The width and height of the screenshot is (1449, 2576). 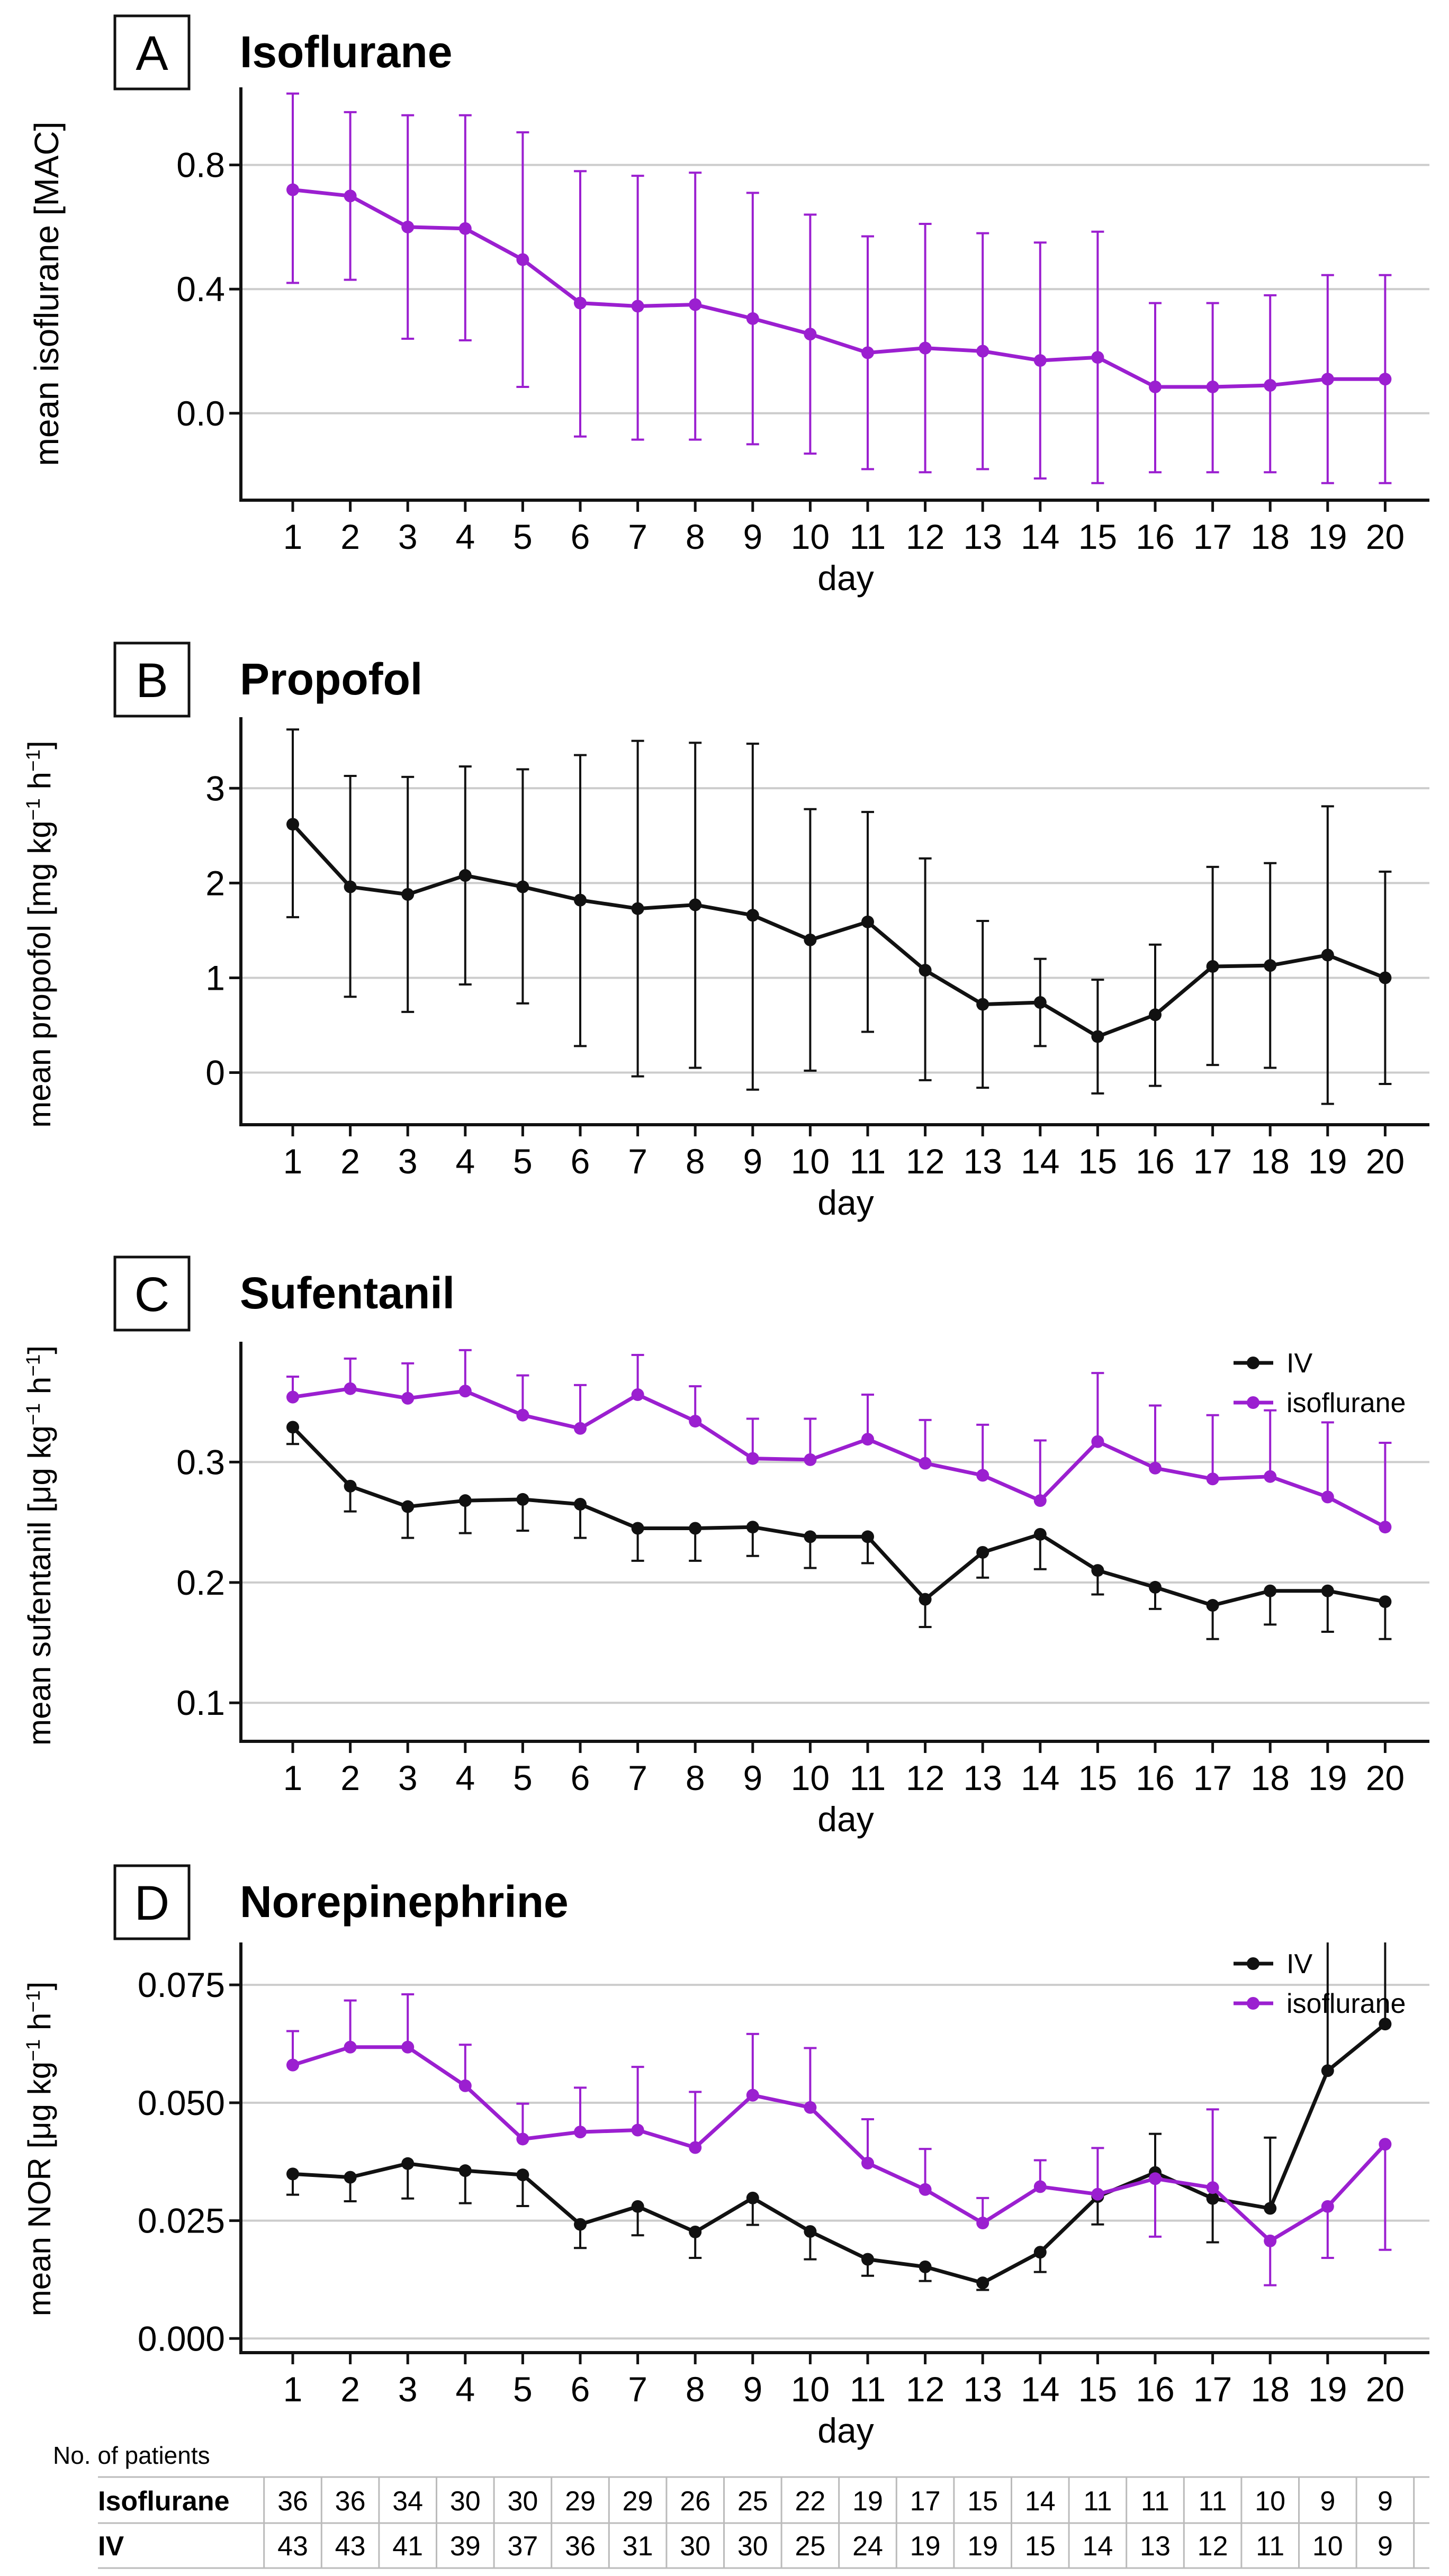 What do you see at coordinates (200, 1582) in the screenshot?
I see `y-tick-label: 0.2` at bounding box center [200, 1582].